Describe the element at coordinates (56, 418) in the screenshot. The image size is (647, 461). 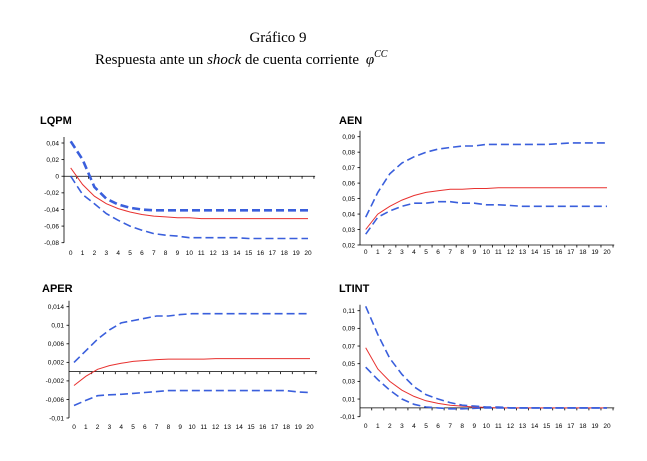
I see `y-tick-label: -0,01` at that location.